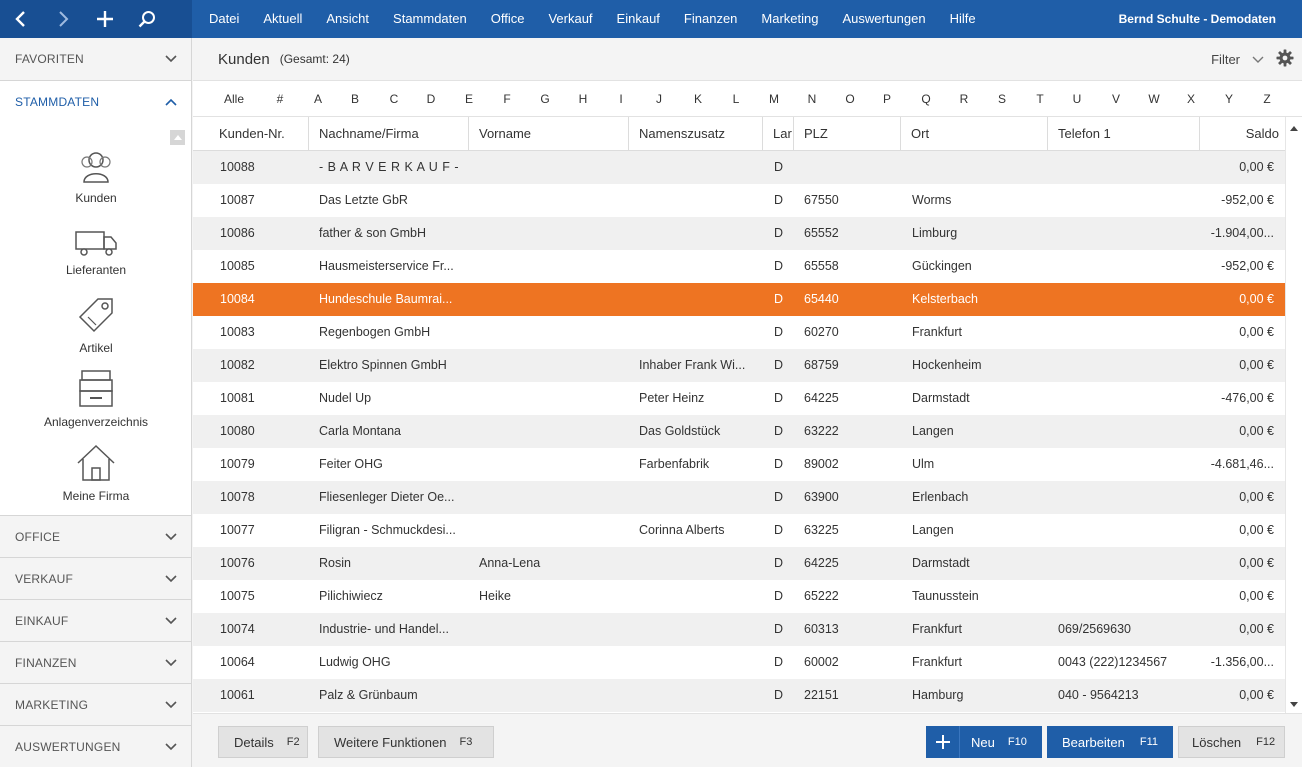 The image size is (1302, 767). What do you see at coordinates (105, 19) in the screenshot?
I see `add-icon` at bounding box center [105, 19].